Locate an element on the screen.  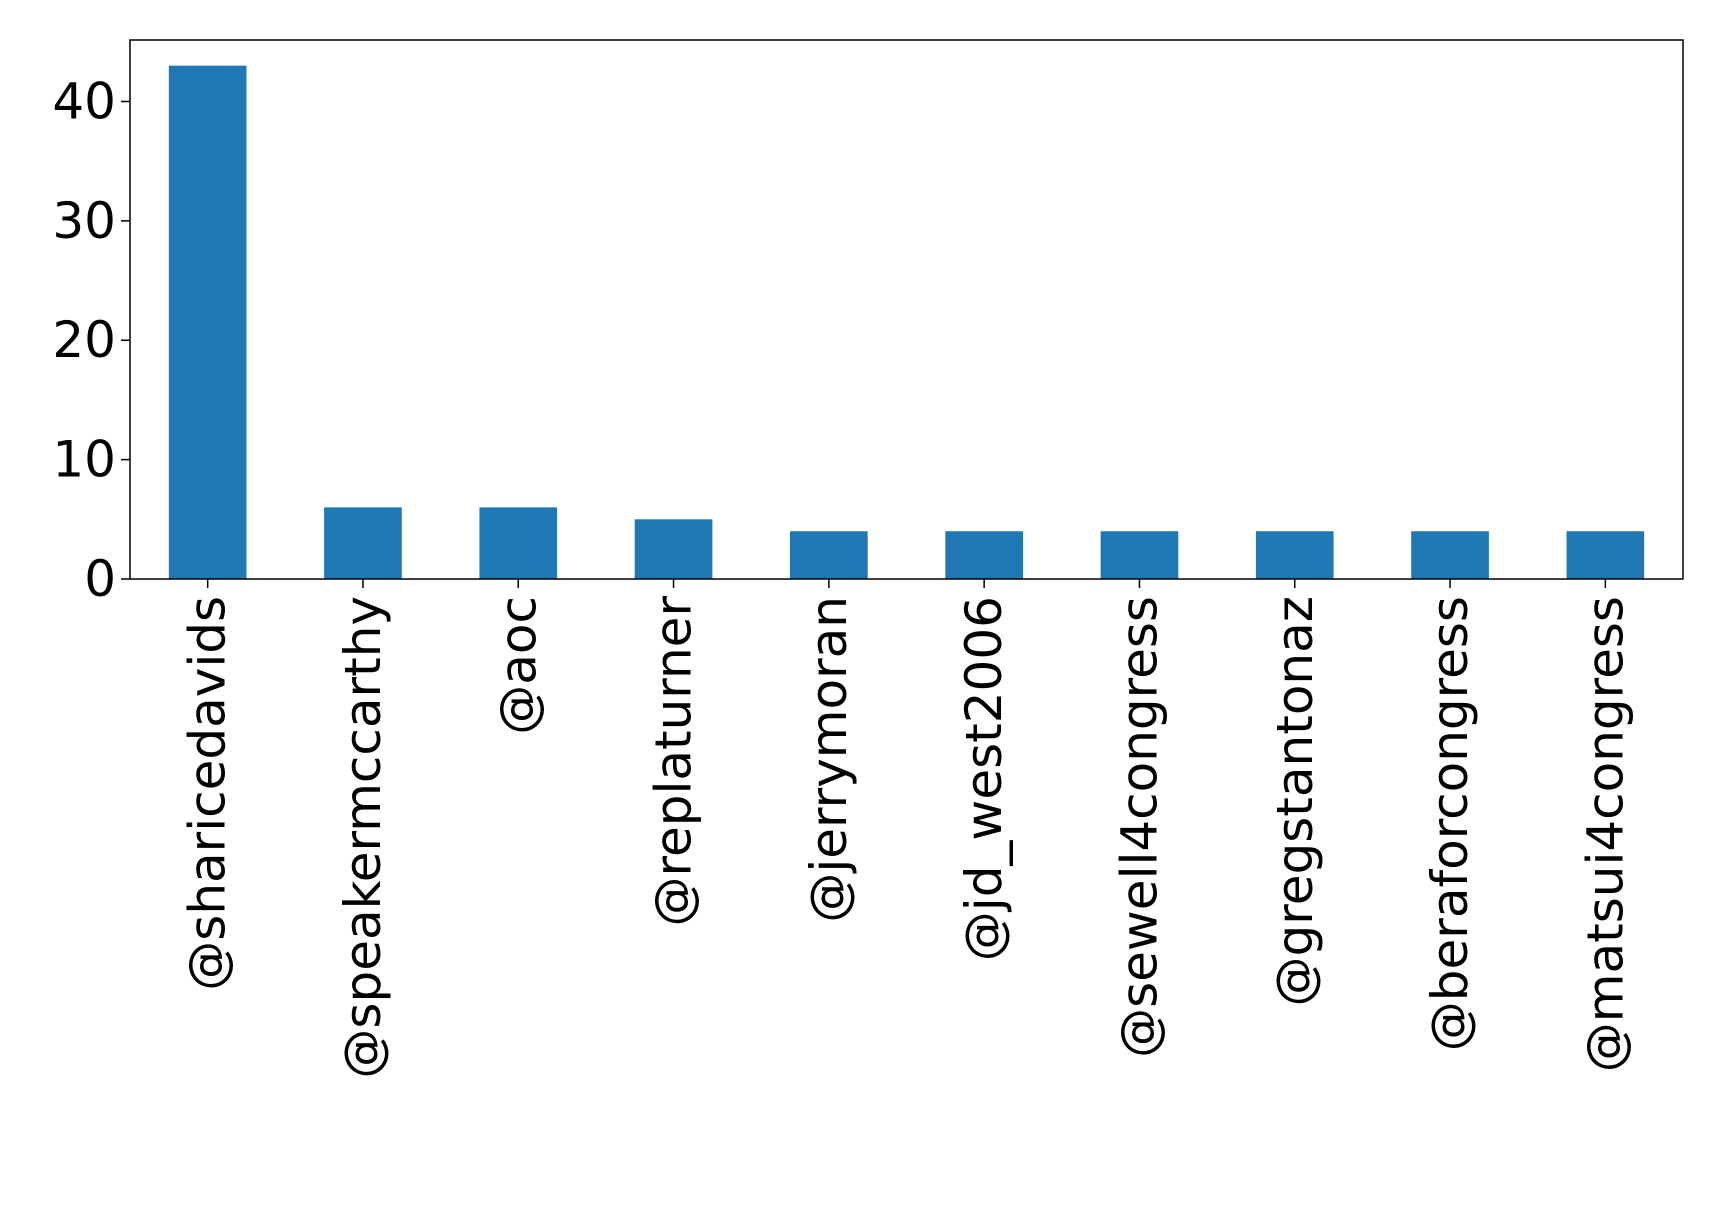
bar-beraforcongress is located at coordinates (1450, 555).